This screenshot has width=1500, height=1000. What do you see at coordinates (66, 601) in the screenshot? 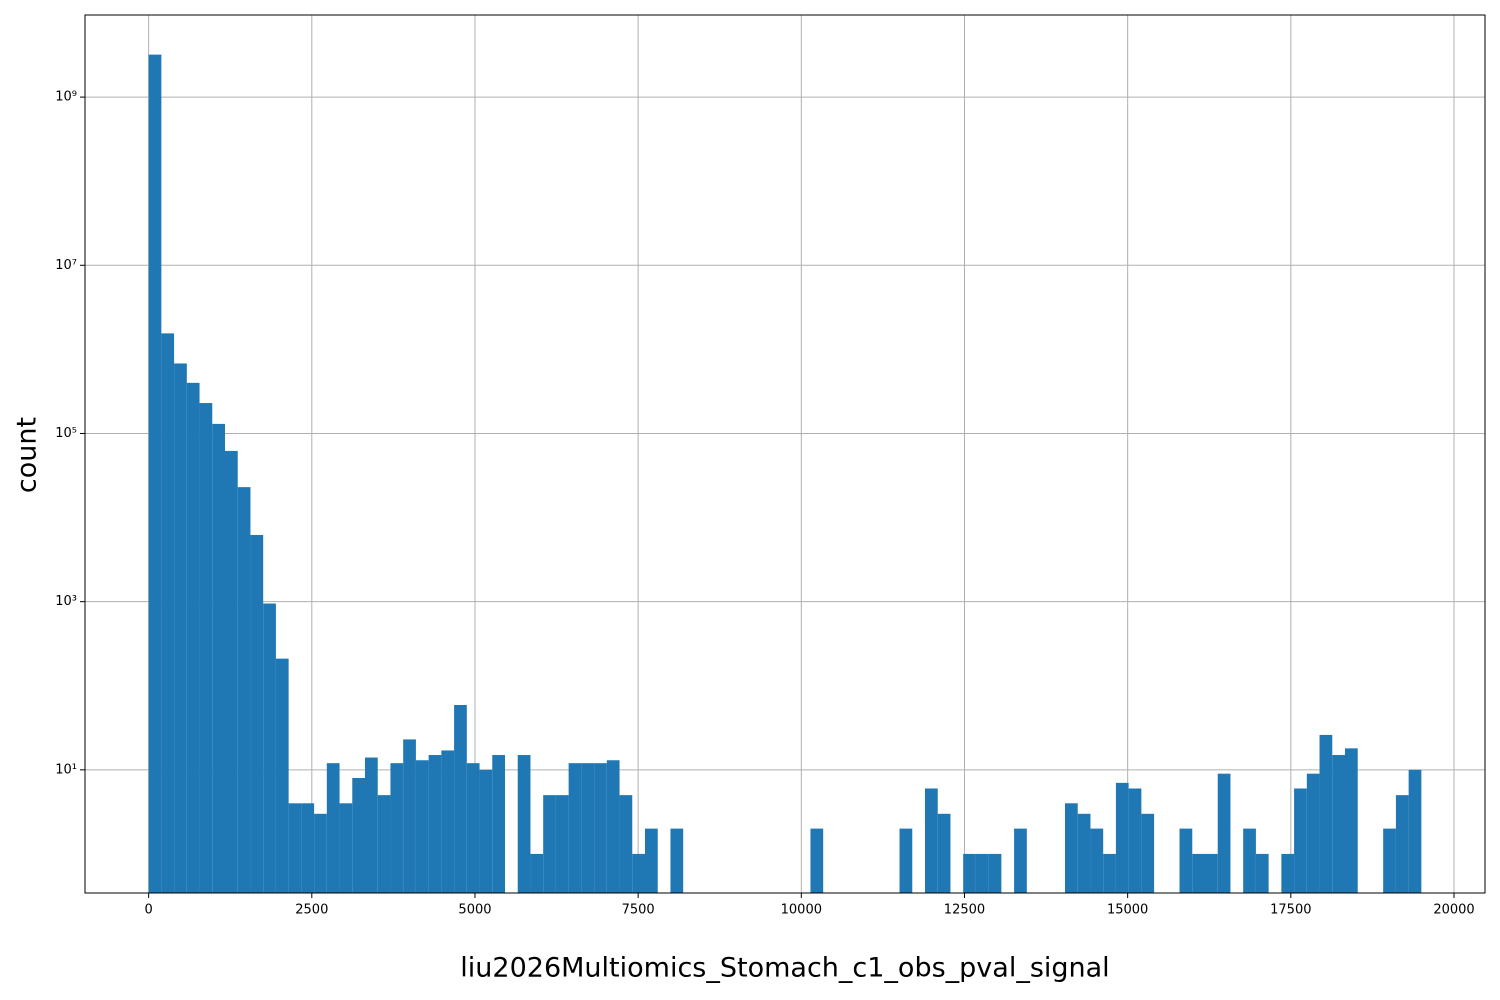
I see `y-tick-label: 10³` at bounding box center [66, 601].